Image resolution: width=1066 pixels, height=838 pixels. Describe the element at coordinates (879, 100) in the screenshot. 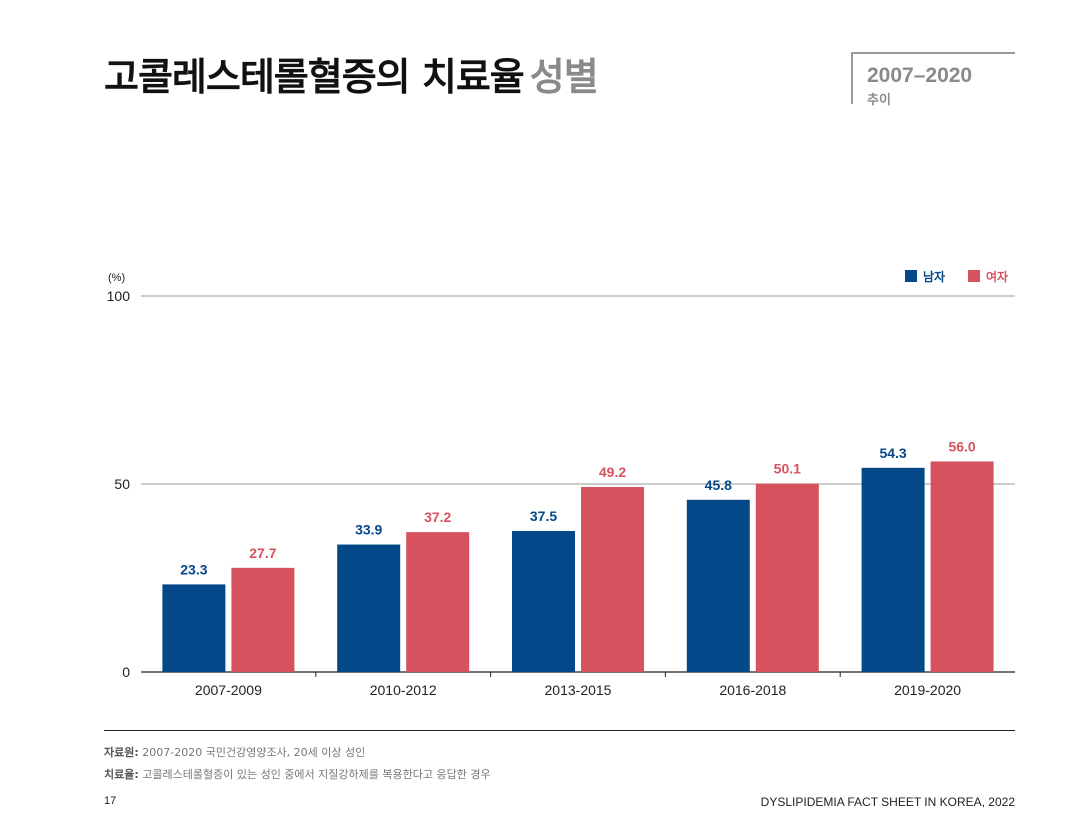

I see `period-note: 추이` at that location.